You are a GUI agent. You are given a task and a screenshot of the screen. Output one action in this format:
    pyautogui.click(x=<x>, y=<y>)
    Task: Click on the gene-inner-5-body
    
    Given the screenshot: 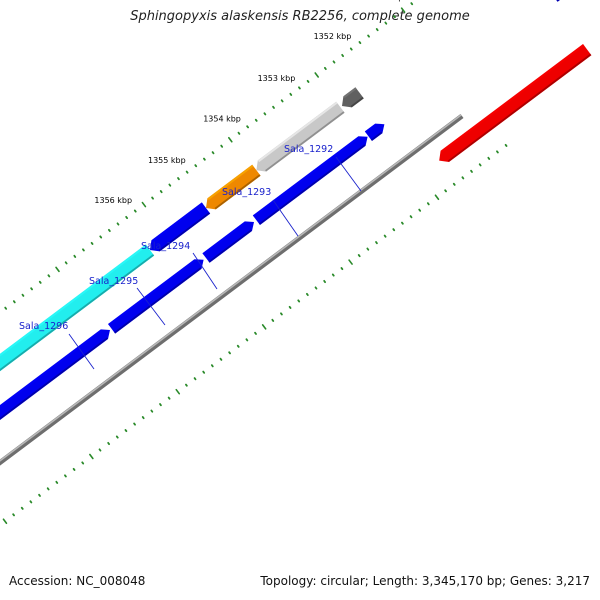 What is the action you would take?
    pyautogui.click(x=374, y=132)
    